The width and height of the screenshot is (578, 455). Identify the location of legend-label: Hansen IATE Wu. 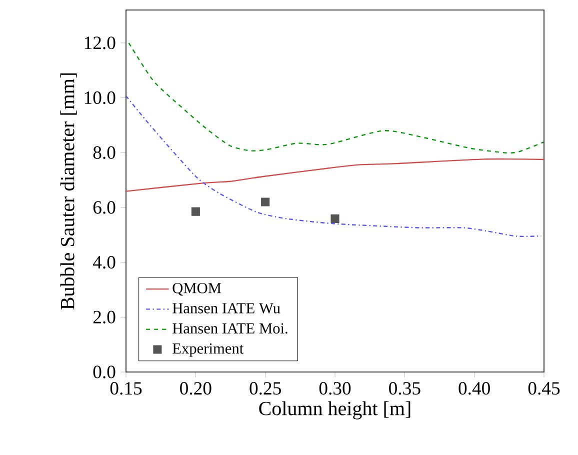
(226, 308).